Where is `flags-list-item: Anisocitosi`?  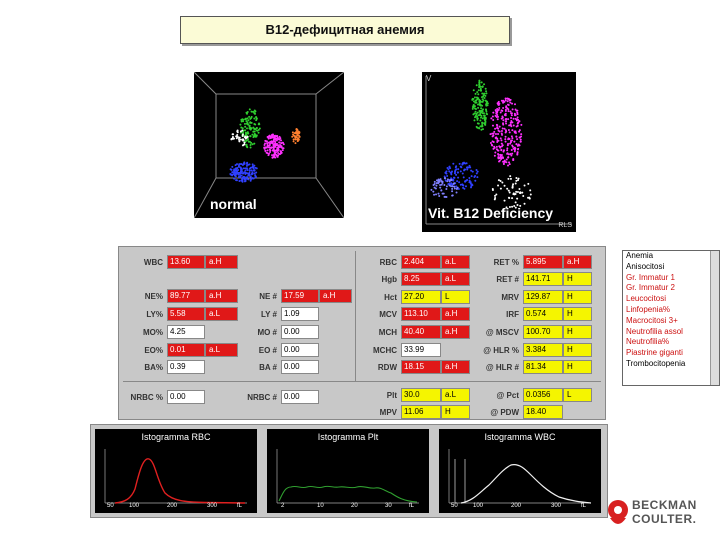 flags-list-item: Anisocitosi is located at coordinates (645, 266).